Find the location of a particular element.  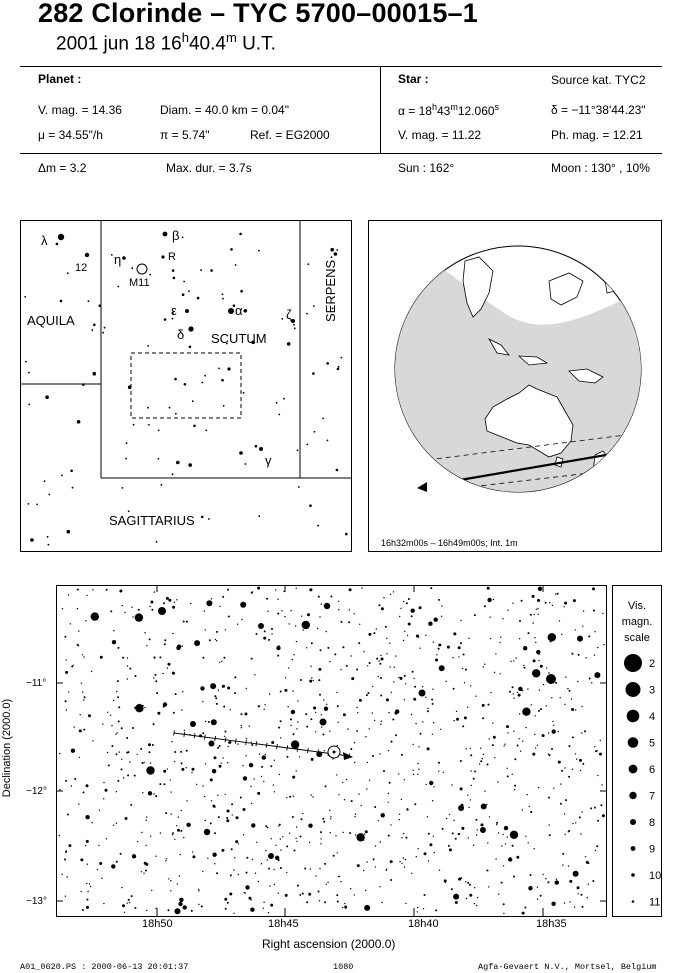

star-declination: δ = −11°38'44.23" is located at coordinates (598, 110).